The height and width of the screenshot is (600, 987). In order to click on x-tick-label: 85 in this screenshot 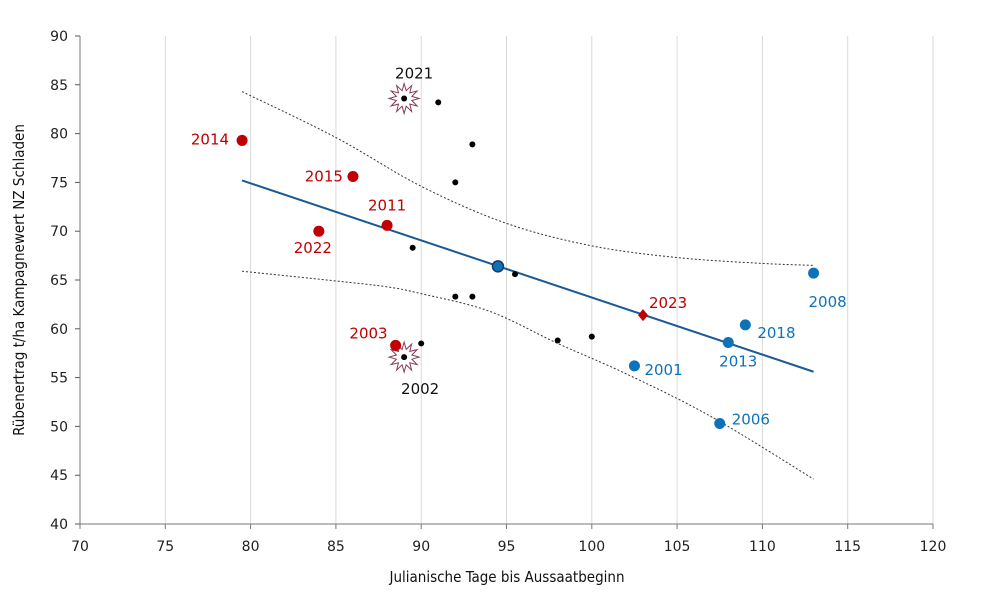, I will do `click(336, 547)`.